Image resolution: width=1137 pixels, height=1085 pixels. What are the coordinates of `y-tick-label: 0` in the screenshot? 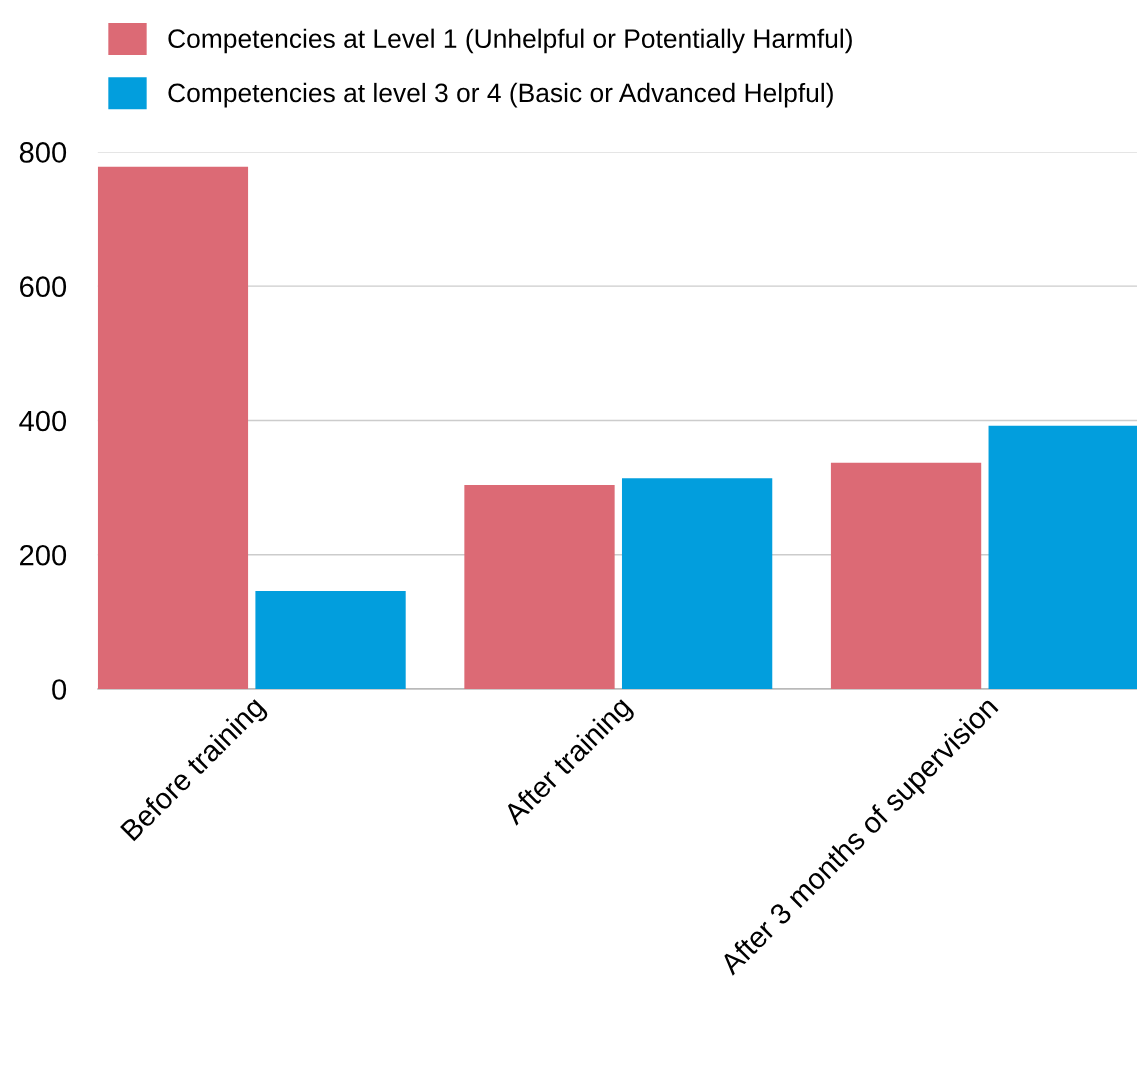 It's located at (59, 689).